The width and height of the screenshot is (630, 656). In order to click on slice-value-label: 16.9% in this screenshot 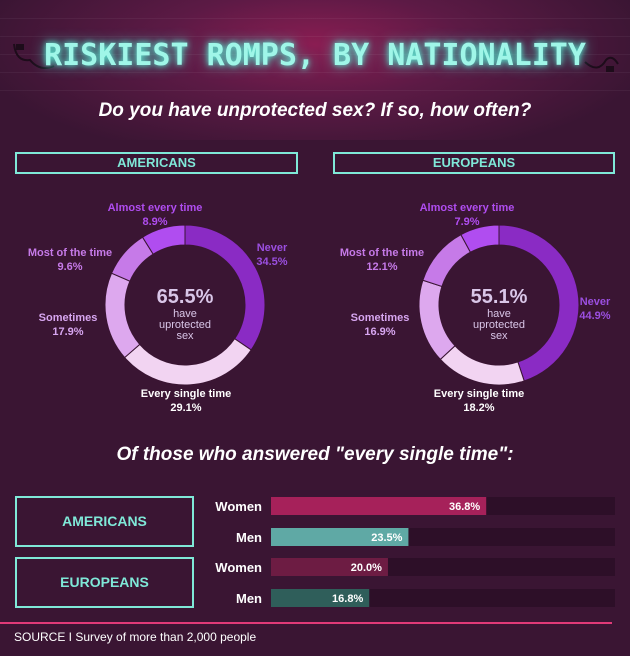, I will do `click(379, 332)`.